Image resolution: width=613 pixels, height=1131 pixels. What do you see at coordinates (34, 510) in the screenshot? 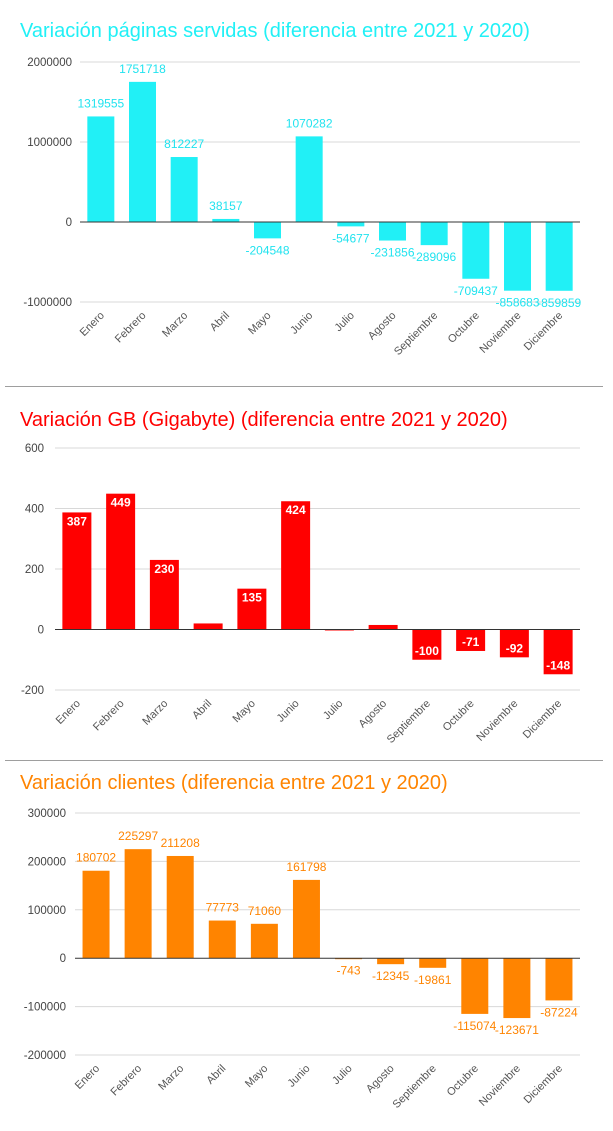
I see `y-tick-label: 400` at bounding box center [34, 510].